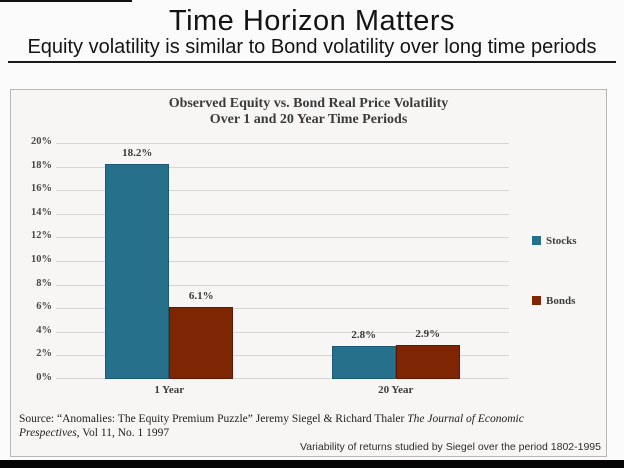 The height and width of the screenshot is (468, 624). What do you see at coordinates (137, 153) in the screenshot?
I see `bar-value-label: 18.2%` at bounding box center [137, 153].